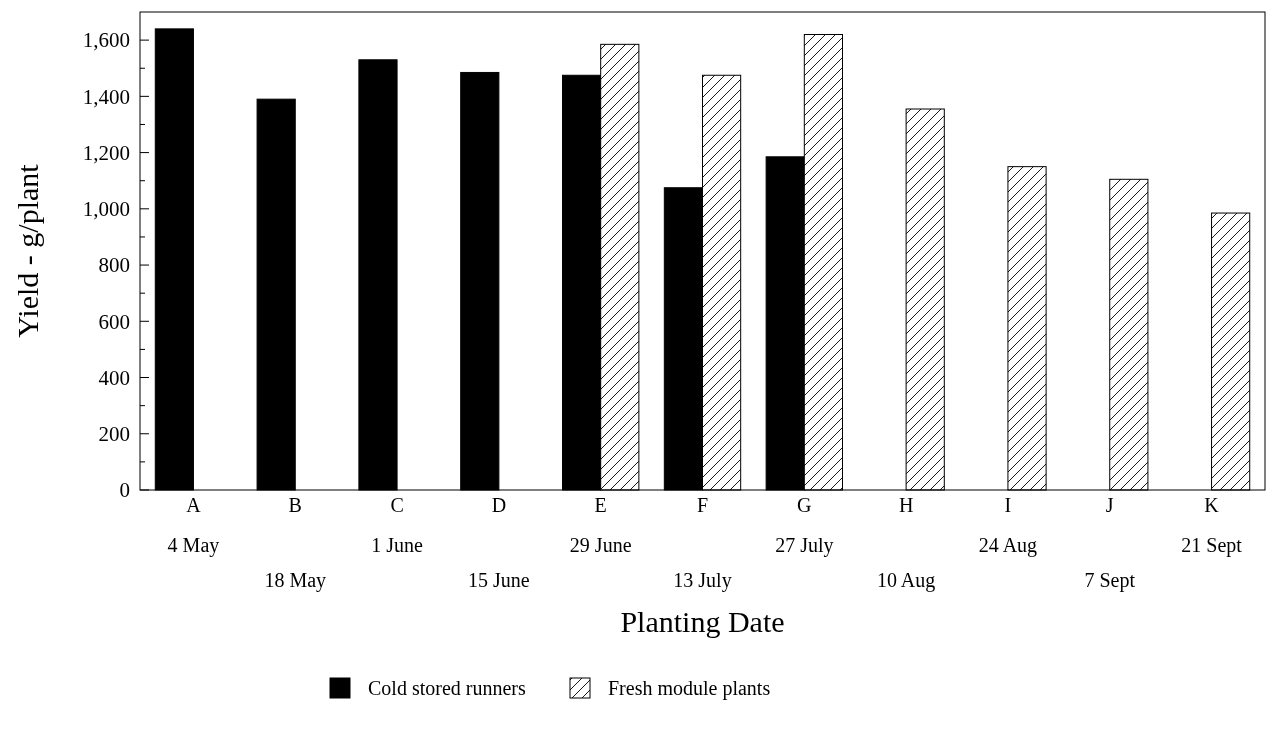 The image size is (1276, 730). Describe the element at coordinates (106, 40) in the screenshot. I see `y-tick-label: 1,600` at that location.